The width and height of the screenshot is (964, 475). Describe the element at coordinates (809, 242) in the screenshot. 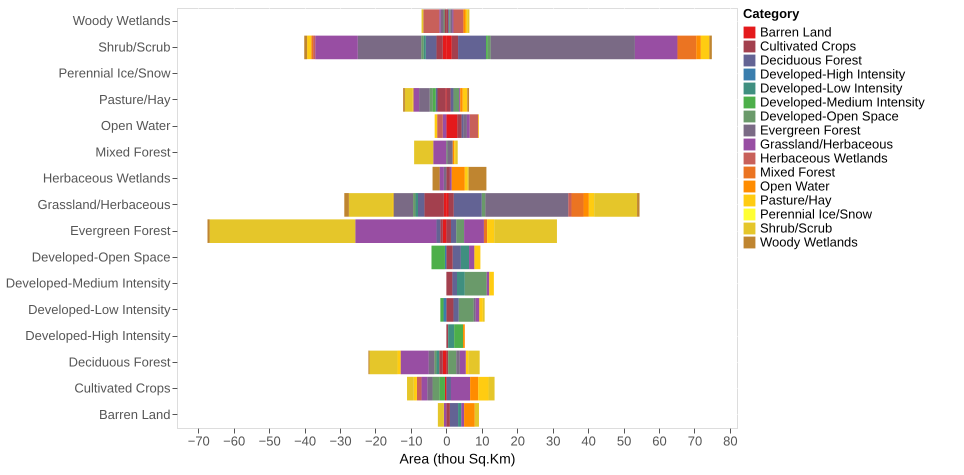

I see `legend-label: Woody Wetlands` at that location.